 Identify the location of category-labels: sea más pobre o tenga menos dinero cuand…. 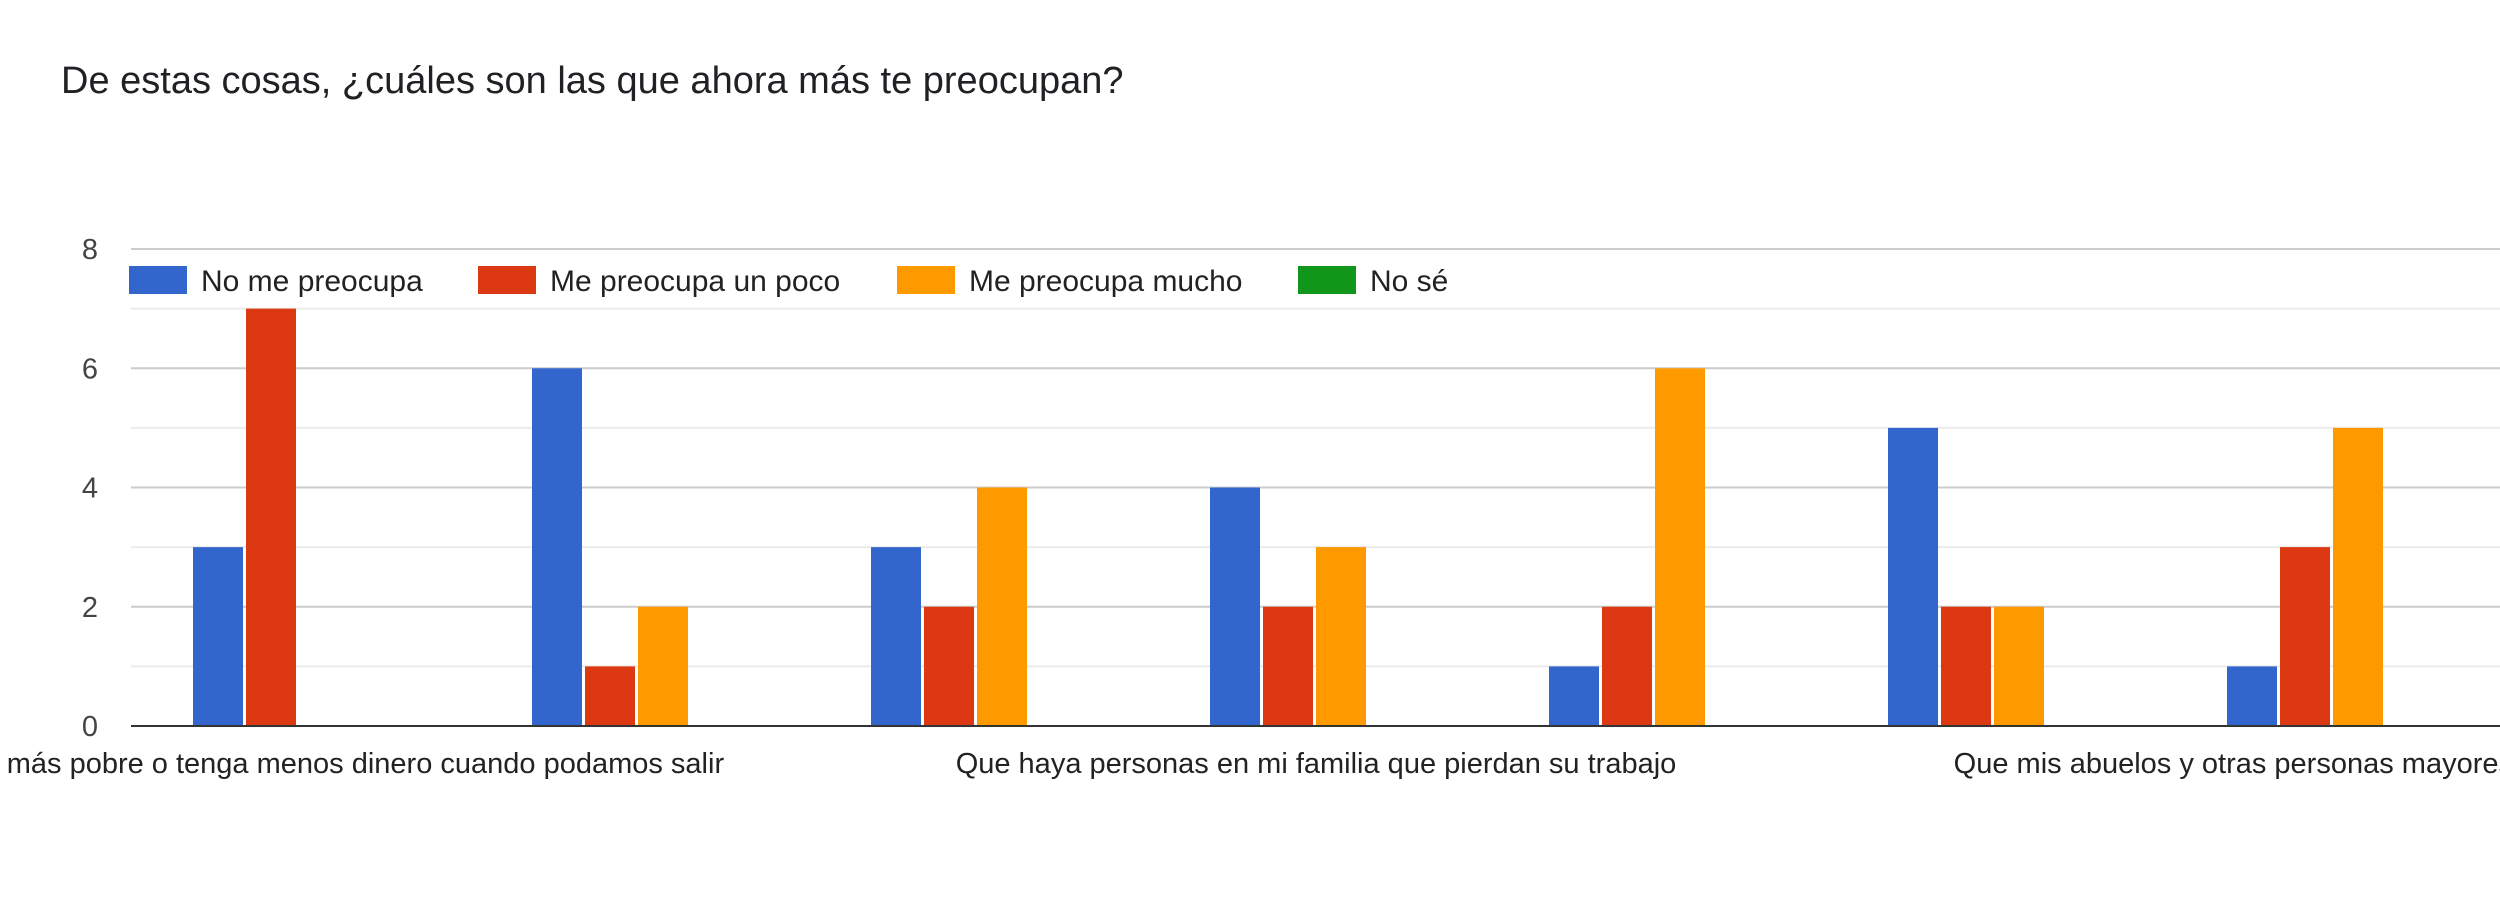
(1250, 764).